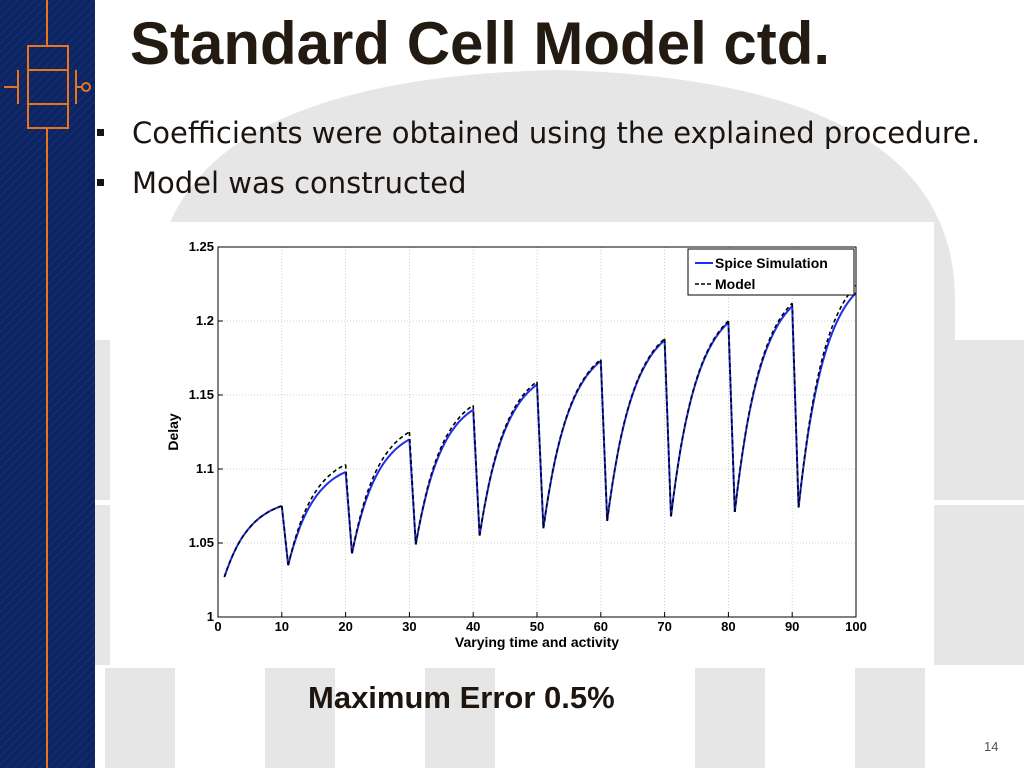  I want to click on x-tick-label: 100, so click(856, 626).